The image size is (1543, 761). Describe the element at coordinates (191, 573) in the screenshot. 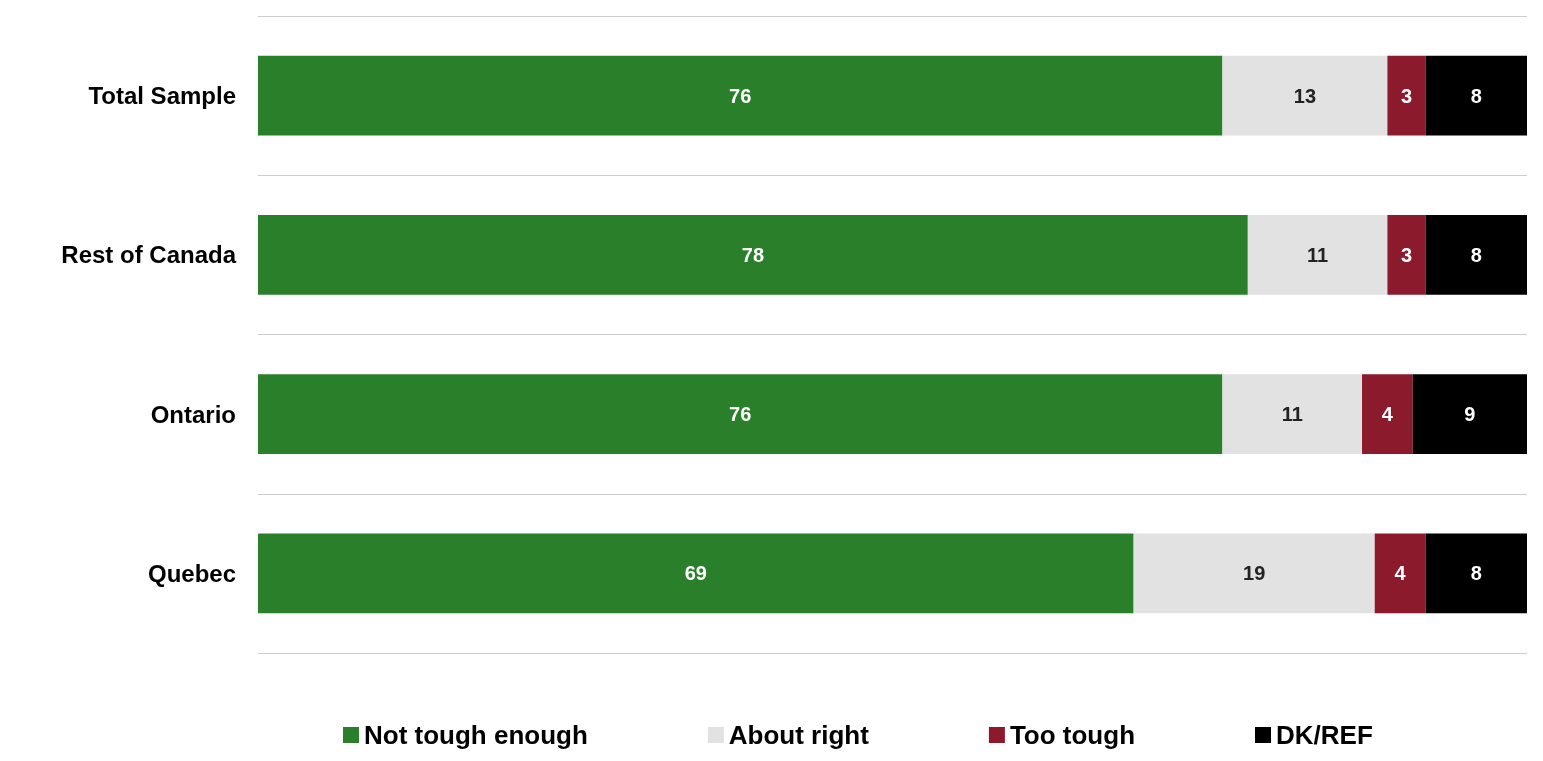

I see `y-tick-label: Quebec` at that location.